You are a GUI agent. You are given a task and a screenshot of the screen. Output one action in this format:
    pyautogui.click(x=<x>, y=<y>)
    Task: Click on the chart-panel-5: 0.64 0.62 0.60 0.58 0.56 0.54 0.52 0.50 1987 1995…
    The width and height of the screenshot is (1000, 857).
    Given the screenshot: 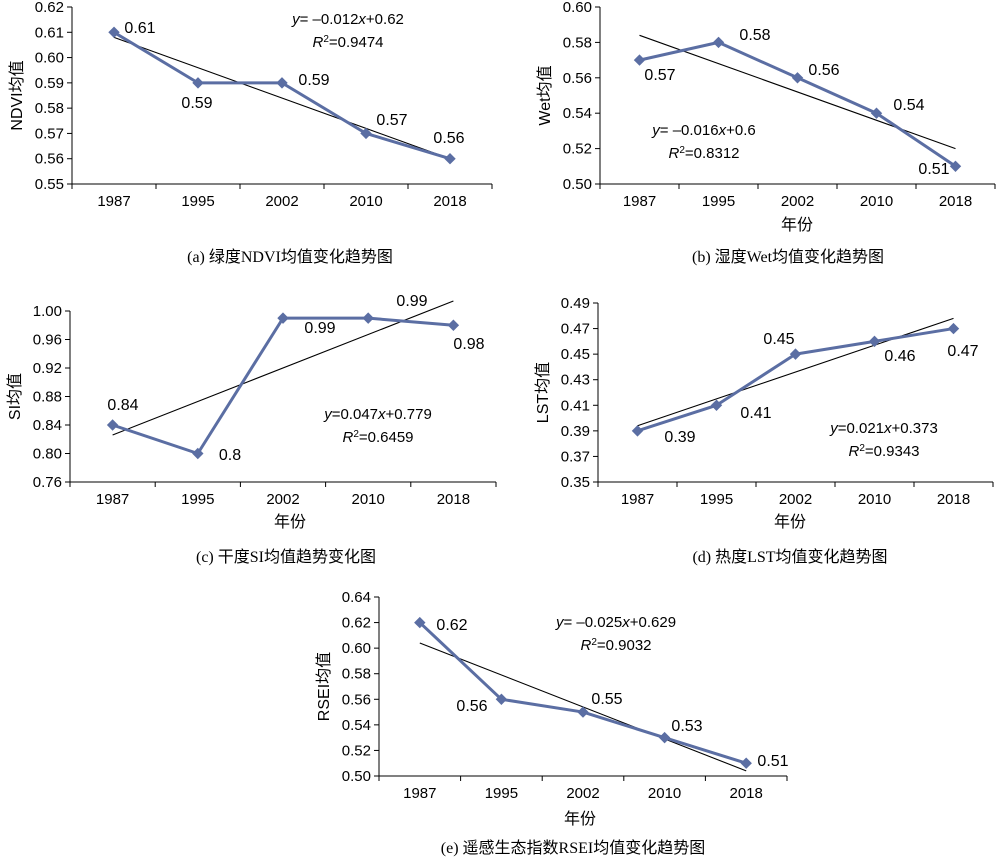 What is the action you would take?
    pyautogui.click(x=552, y=723)
    